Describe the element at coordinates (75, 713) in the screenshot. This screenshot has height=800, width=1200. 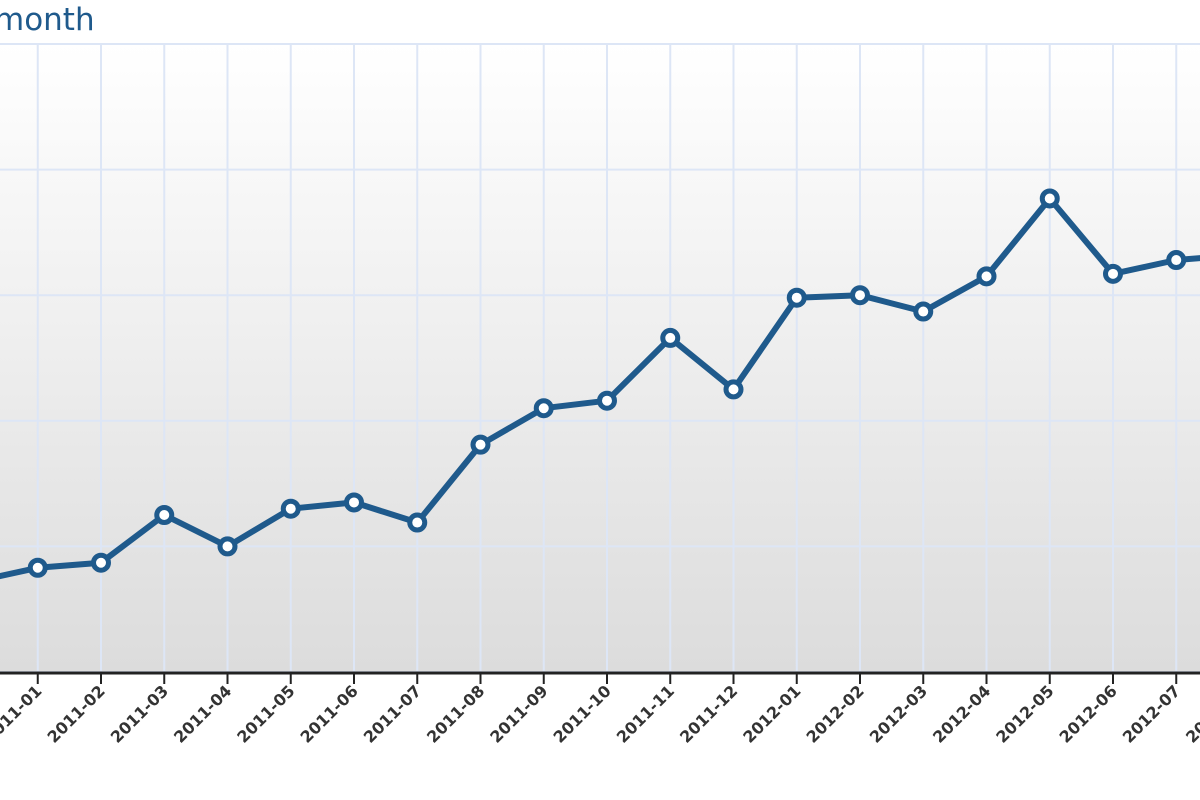
I see `x-tick-label: 2011-02` at that location.